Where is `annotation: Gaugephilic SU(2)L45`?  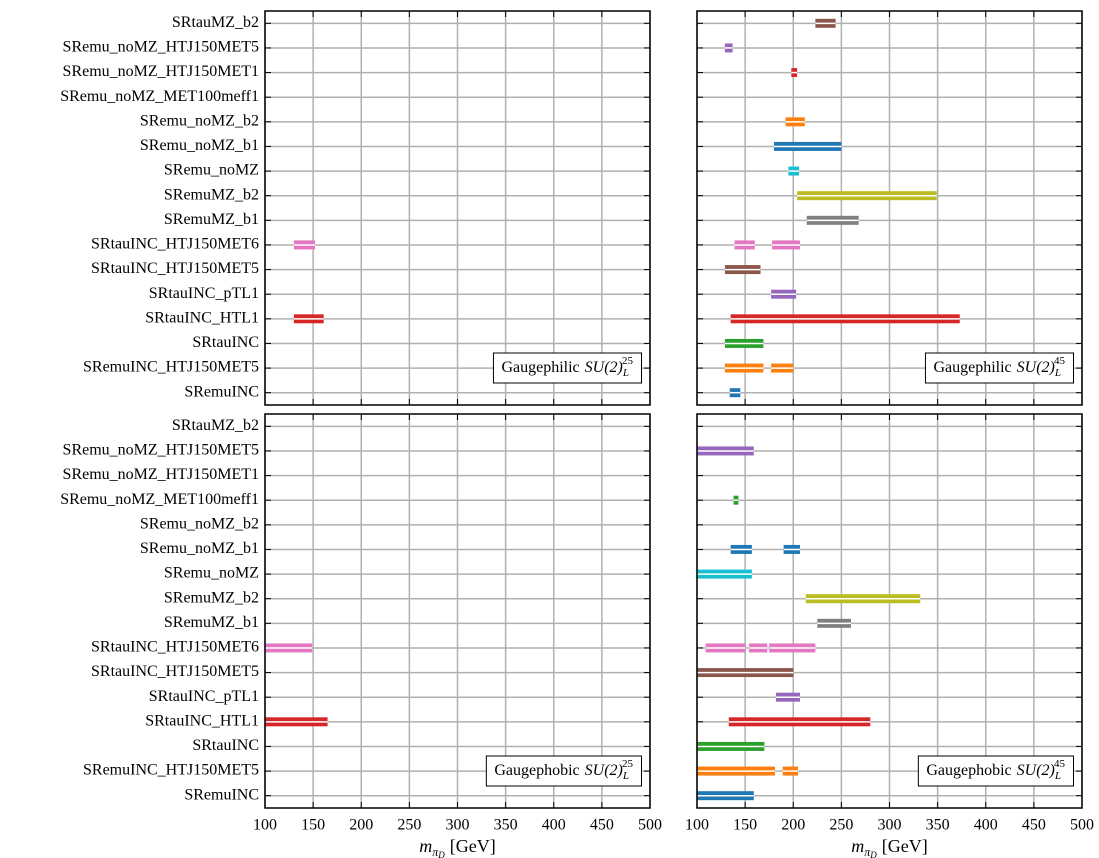
annotation: Gaugephilic SU(2)L45 is located at coordinates (999, 367).